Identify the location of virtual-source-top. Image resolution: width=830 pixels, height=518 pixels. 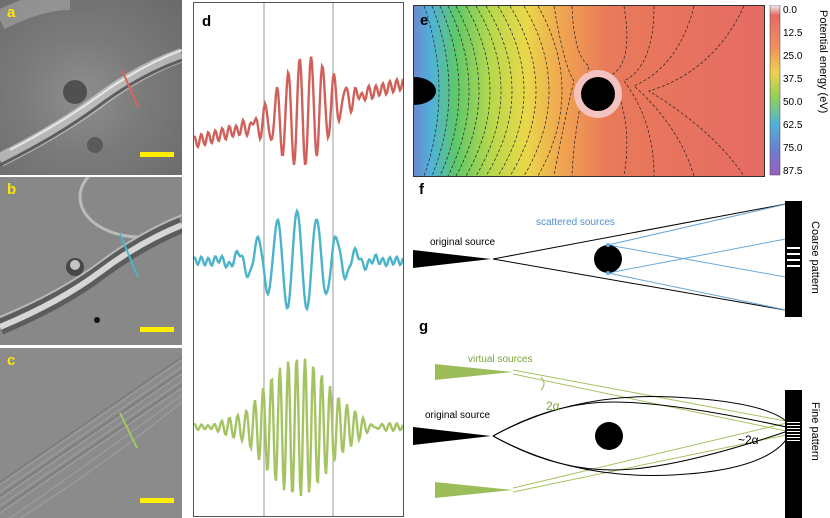
(474, 372).